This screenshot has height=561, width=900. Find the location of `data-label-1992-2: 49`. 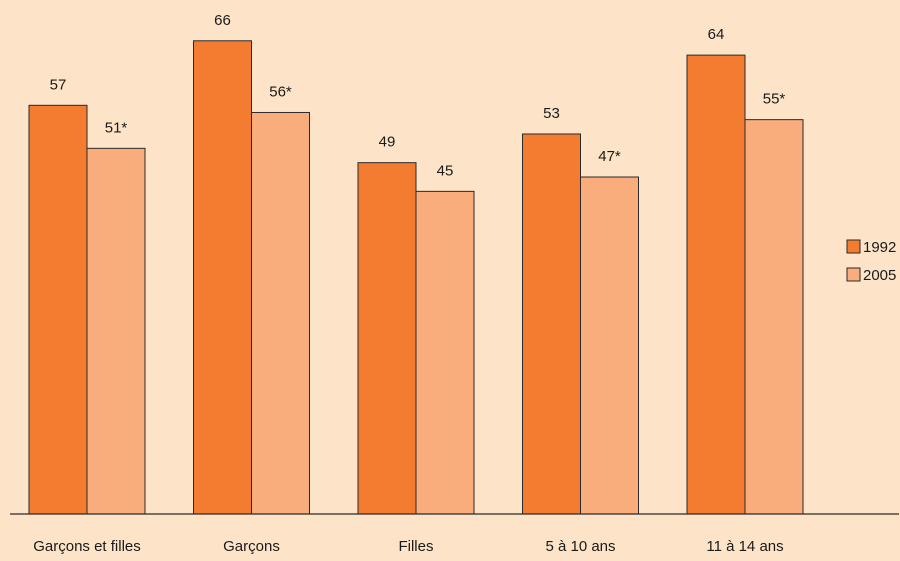

data-label-1992-2: 49 is located at coordinates (387, 142).